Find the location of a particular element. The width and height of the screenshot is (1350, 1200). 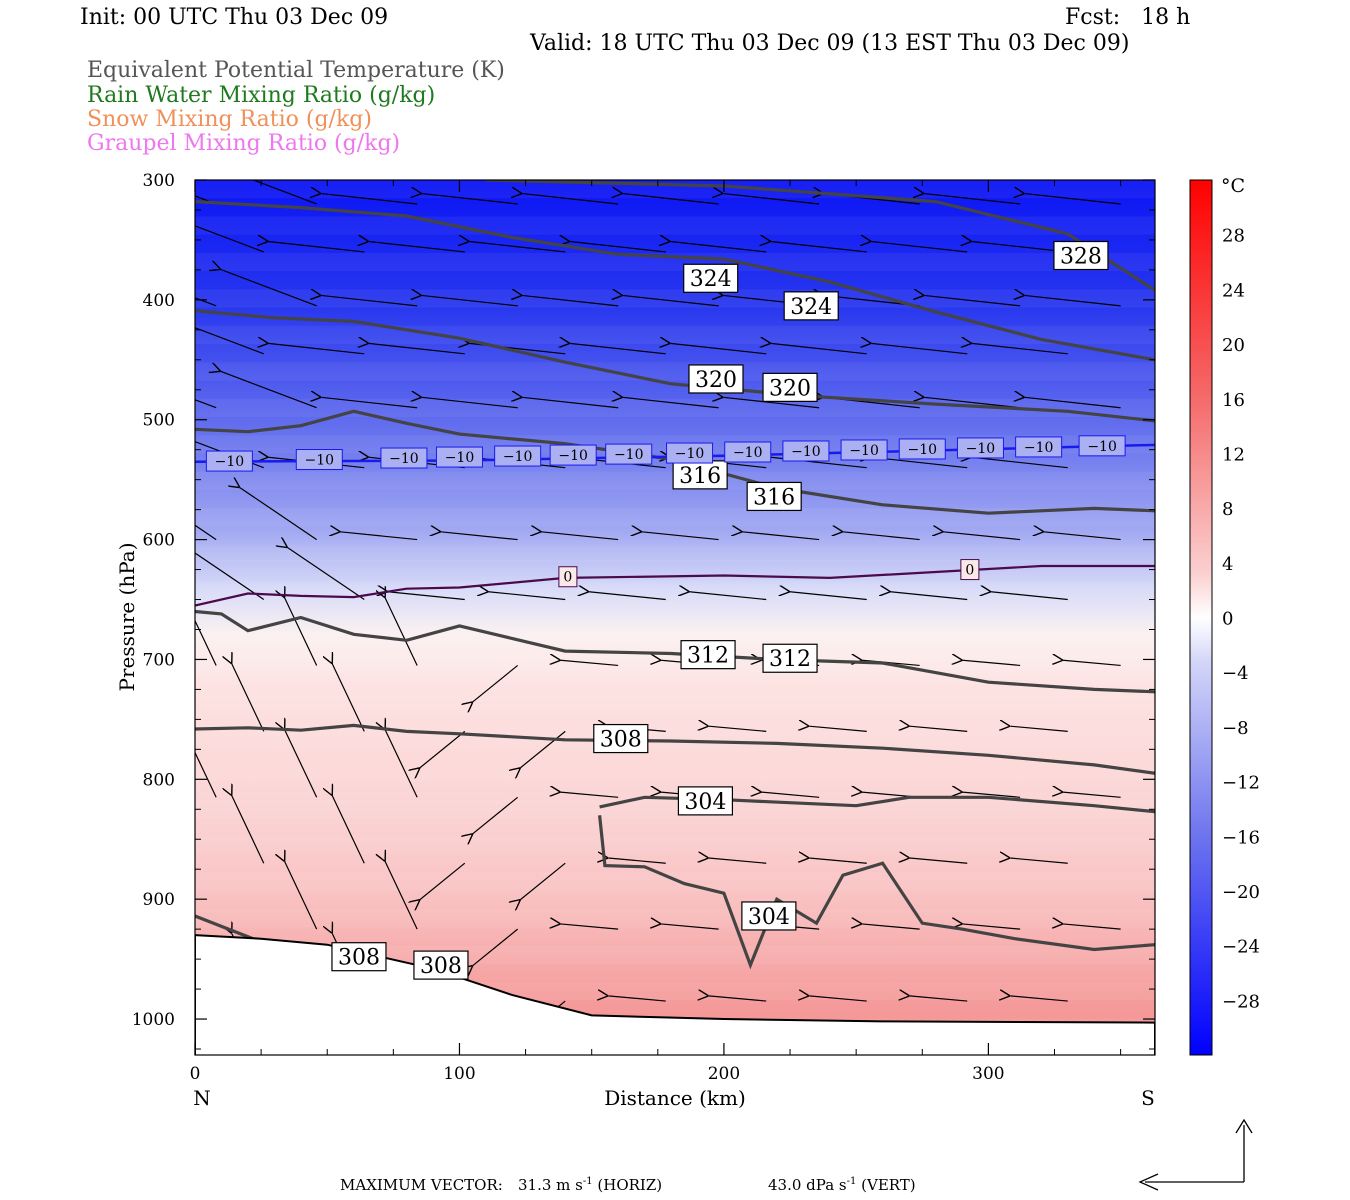

svg-text: 312 is located at coordinates (708, 656).